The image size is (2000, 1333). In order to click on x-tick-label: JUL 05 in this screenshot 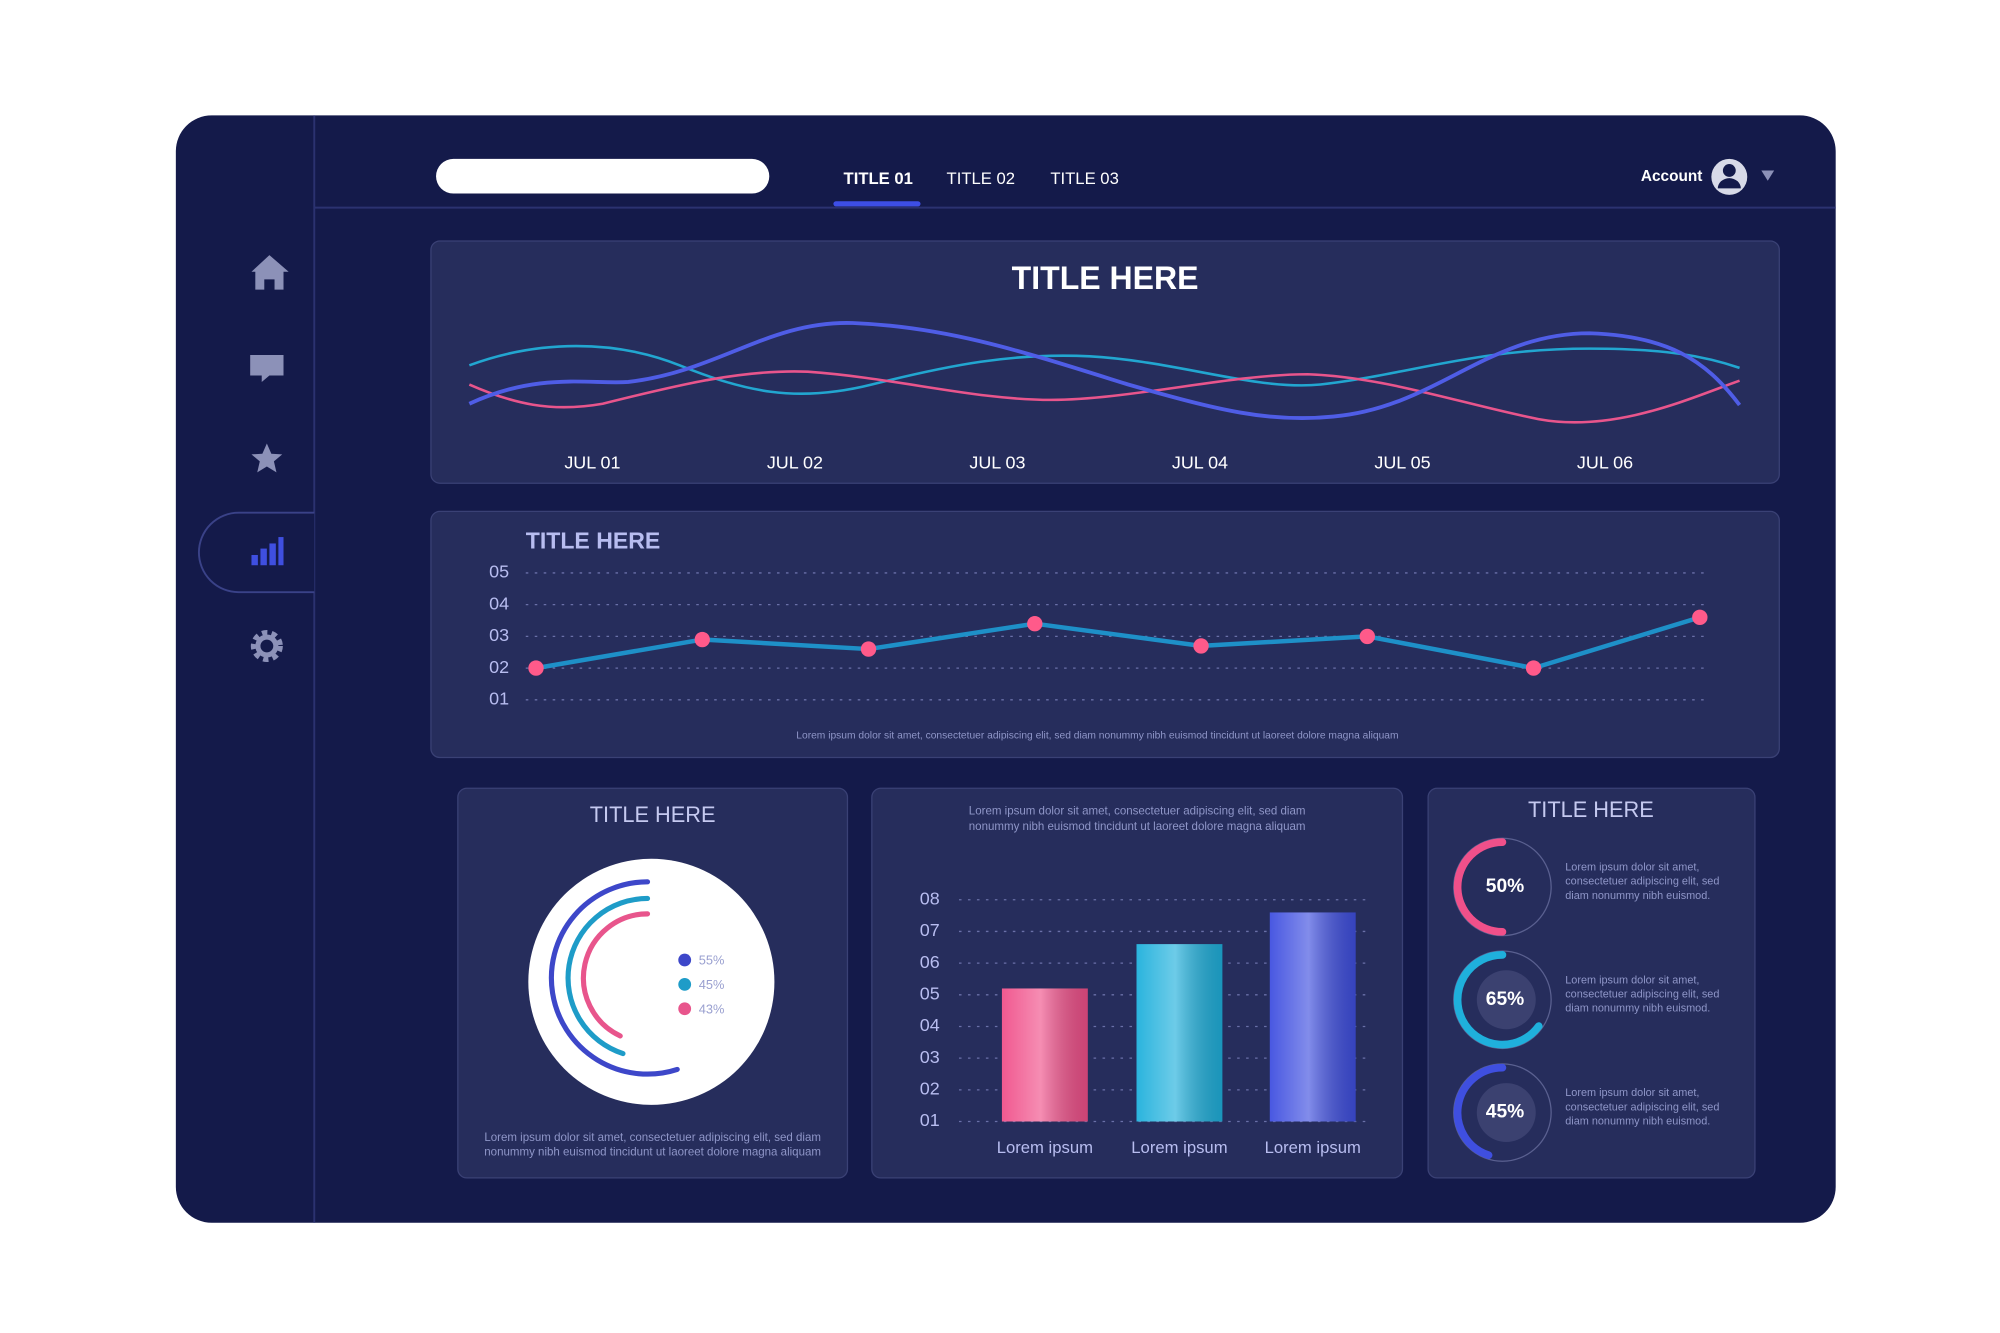, I will do `click(1402, 463)`.